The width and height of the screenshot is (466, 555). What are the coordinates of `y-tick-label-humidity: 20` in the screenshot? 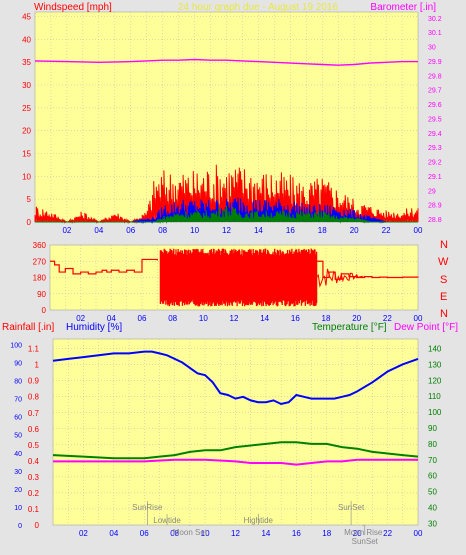 It's located at (18, 490).